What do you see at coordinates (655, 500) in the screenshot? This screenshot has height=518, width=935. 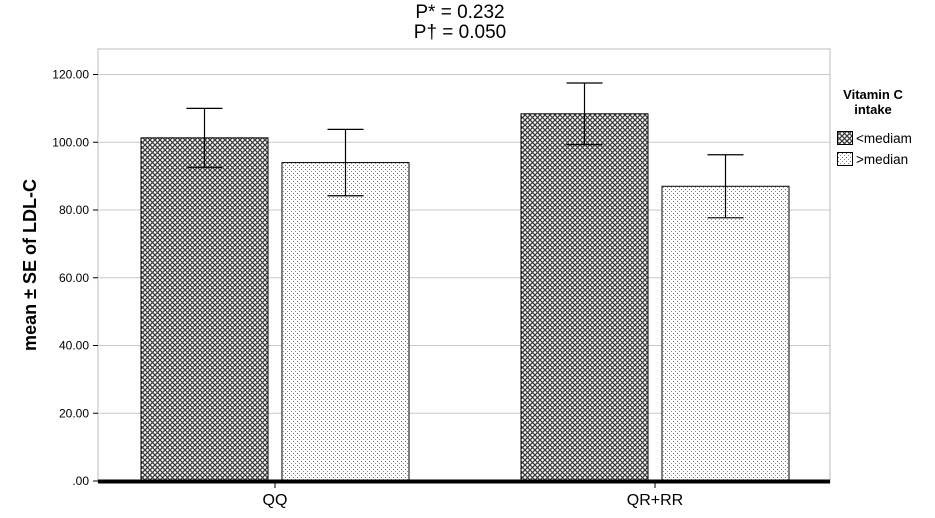 I see `x-tick-label: QR+RR` at bounding box center [655, 500].